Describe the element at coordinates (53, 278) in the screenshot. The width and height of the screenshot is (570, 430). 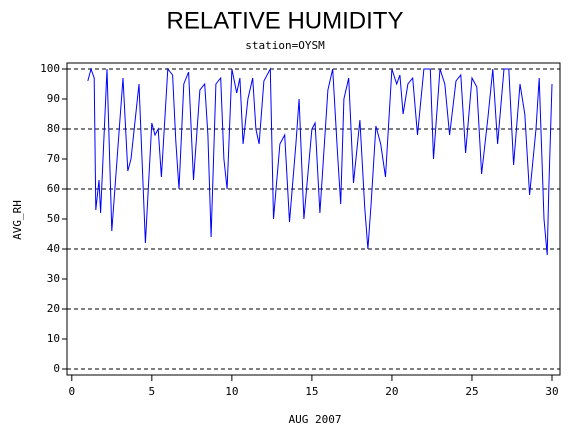
I see `y-tick-label: 30` at that location.